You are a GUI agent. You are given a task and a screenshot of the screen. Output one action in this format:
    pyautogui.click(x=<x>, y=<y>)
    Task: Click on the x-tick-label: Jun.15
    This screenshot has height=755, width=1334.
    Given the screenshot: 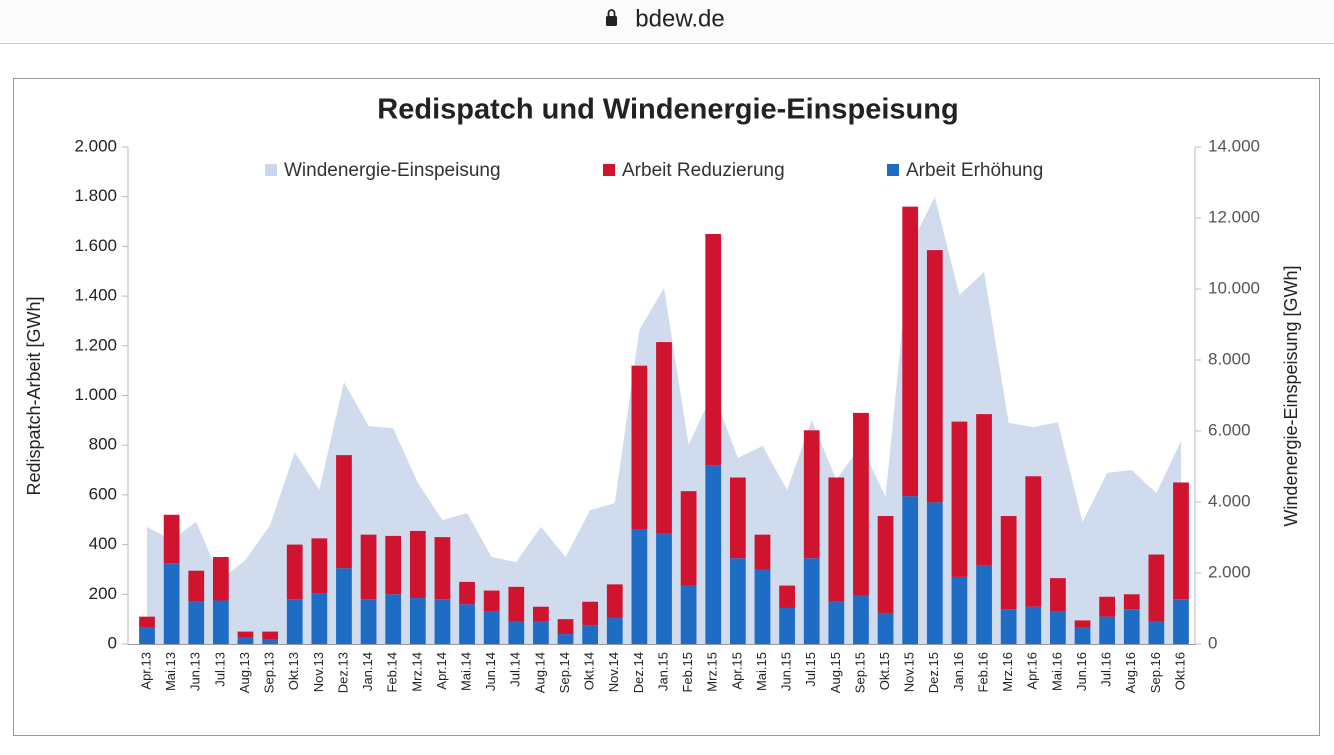 What is the action you would take?
    pyautogui.click(x=786, y=671)
    